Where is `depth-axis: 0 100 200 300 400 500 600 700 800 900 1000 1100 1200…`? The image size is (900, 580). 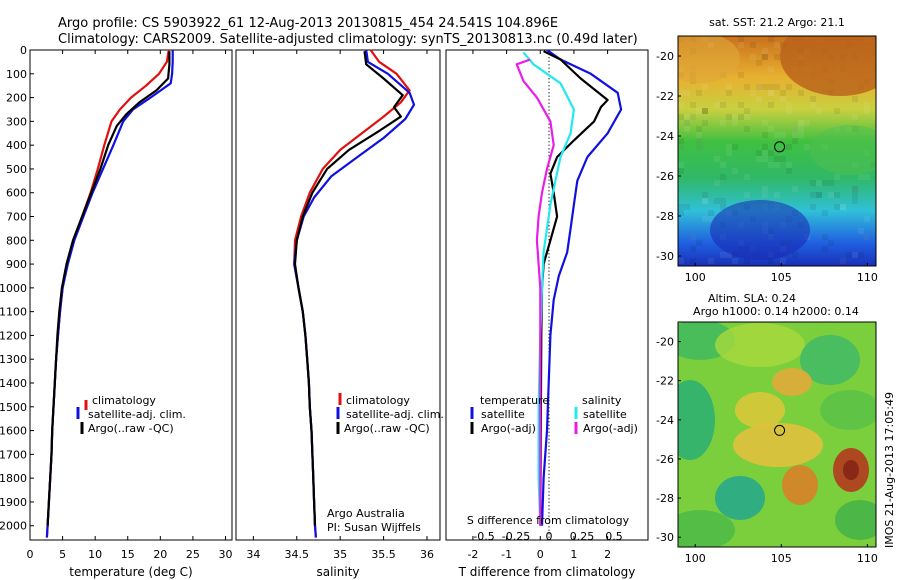
depth-axis: 0 100 200 300 400 500 600 700 800 900 1000 1100 1200… is located at coordinates (17, 288).